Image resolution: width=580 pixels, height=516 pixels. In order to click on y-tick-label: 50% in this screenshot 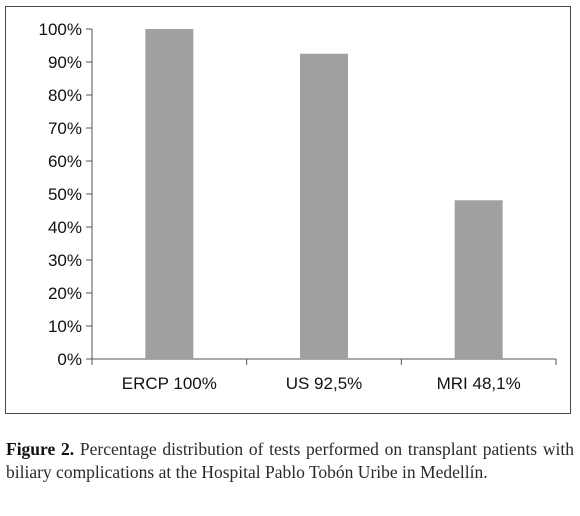, I will do `click(65, 194)`.